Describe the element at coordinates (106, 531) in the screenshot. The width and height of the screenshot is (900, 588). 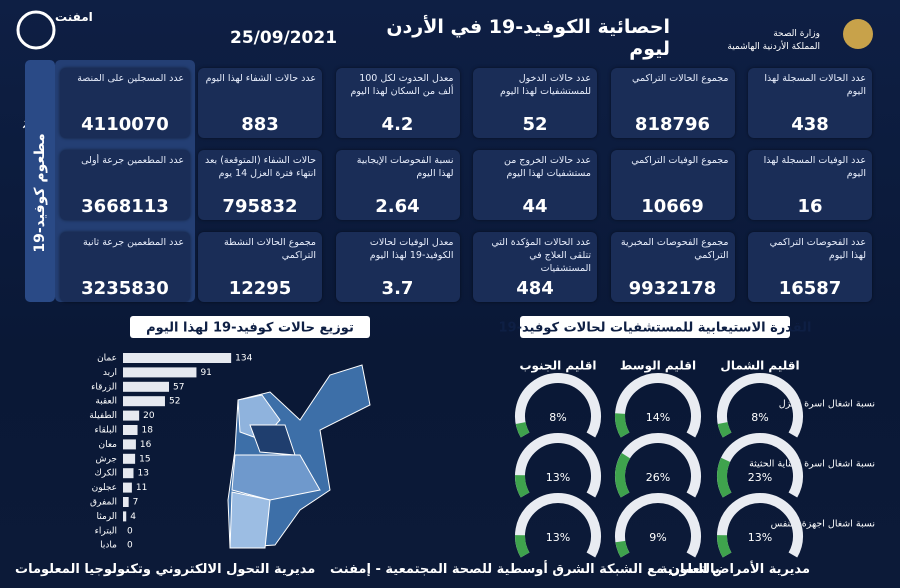
I see `category-label: البتراء` at that location.